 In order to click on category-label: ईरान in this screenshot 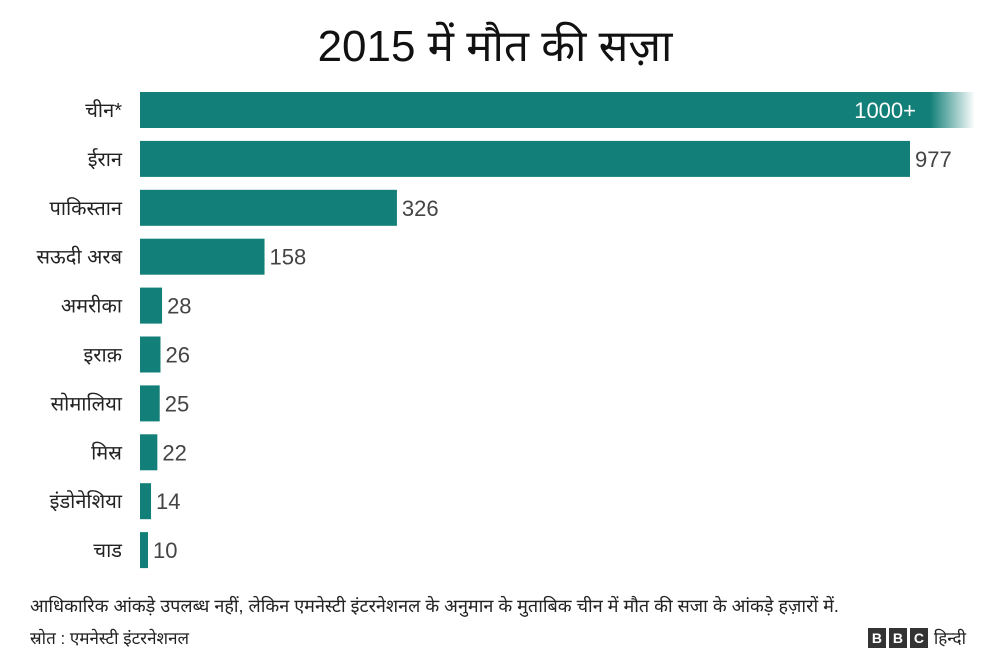, I will do `click(105, 159)`.